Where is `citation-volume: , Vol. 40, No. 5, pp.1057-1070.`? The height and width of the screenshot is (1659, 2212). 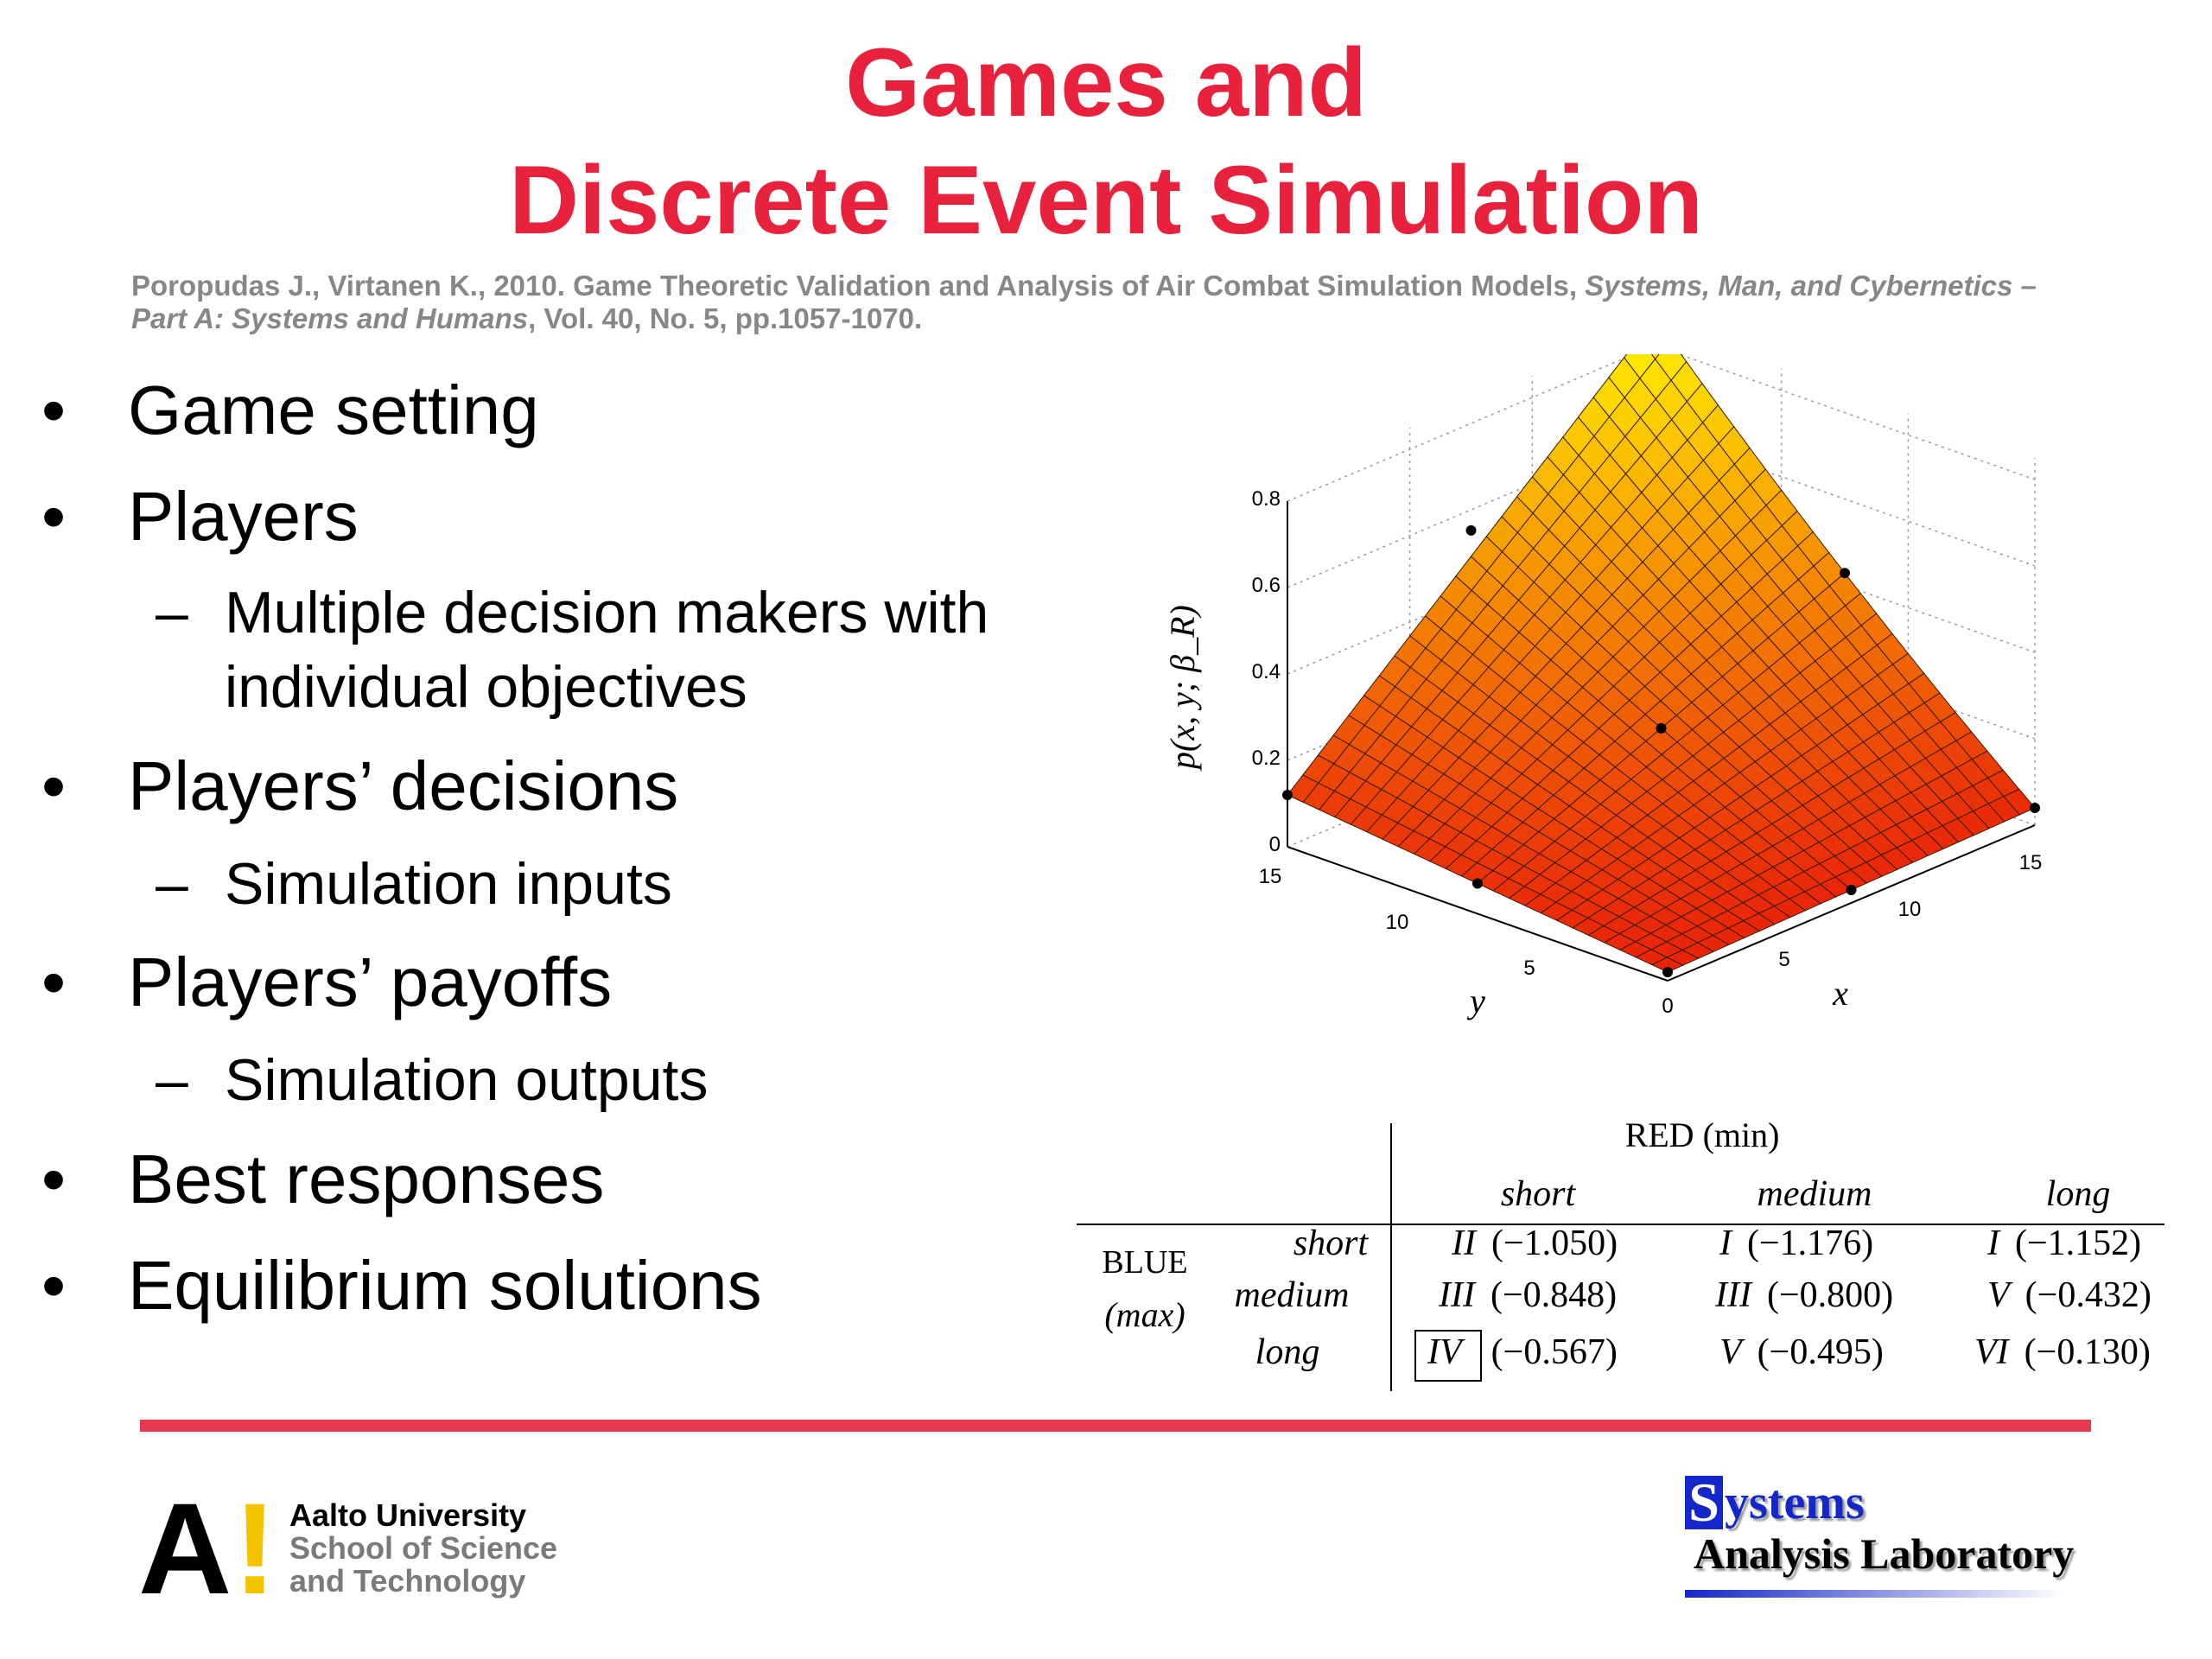 citation-volume: , Vol. 40, No. 5, pp.1057-1070. is located at coordinates (725, 318).